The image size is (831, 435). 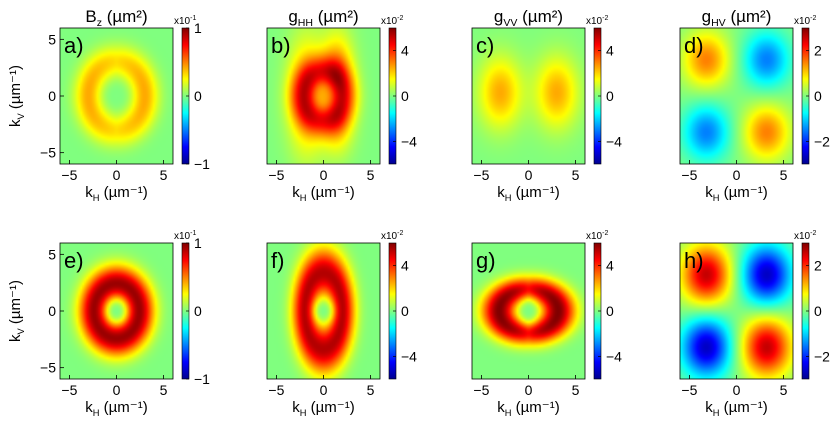 What do you see at coordinates (69, 390) in the screenshot?
I see `x-tick-label-e: −5` at bounding box center [69, 390].